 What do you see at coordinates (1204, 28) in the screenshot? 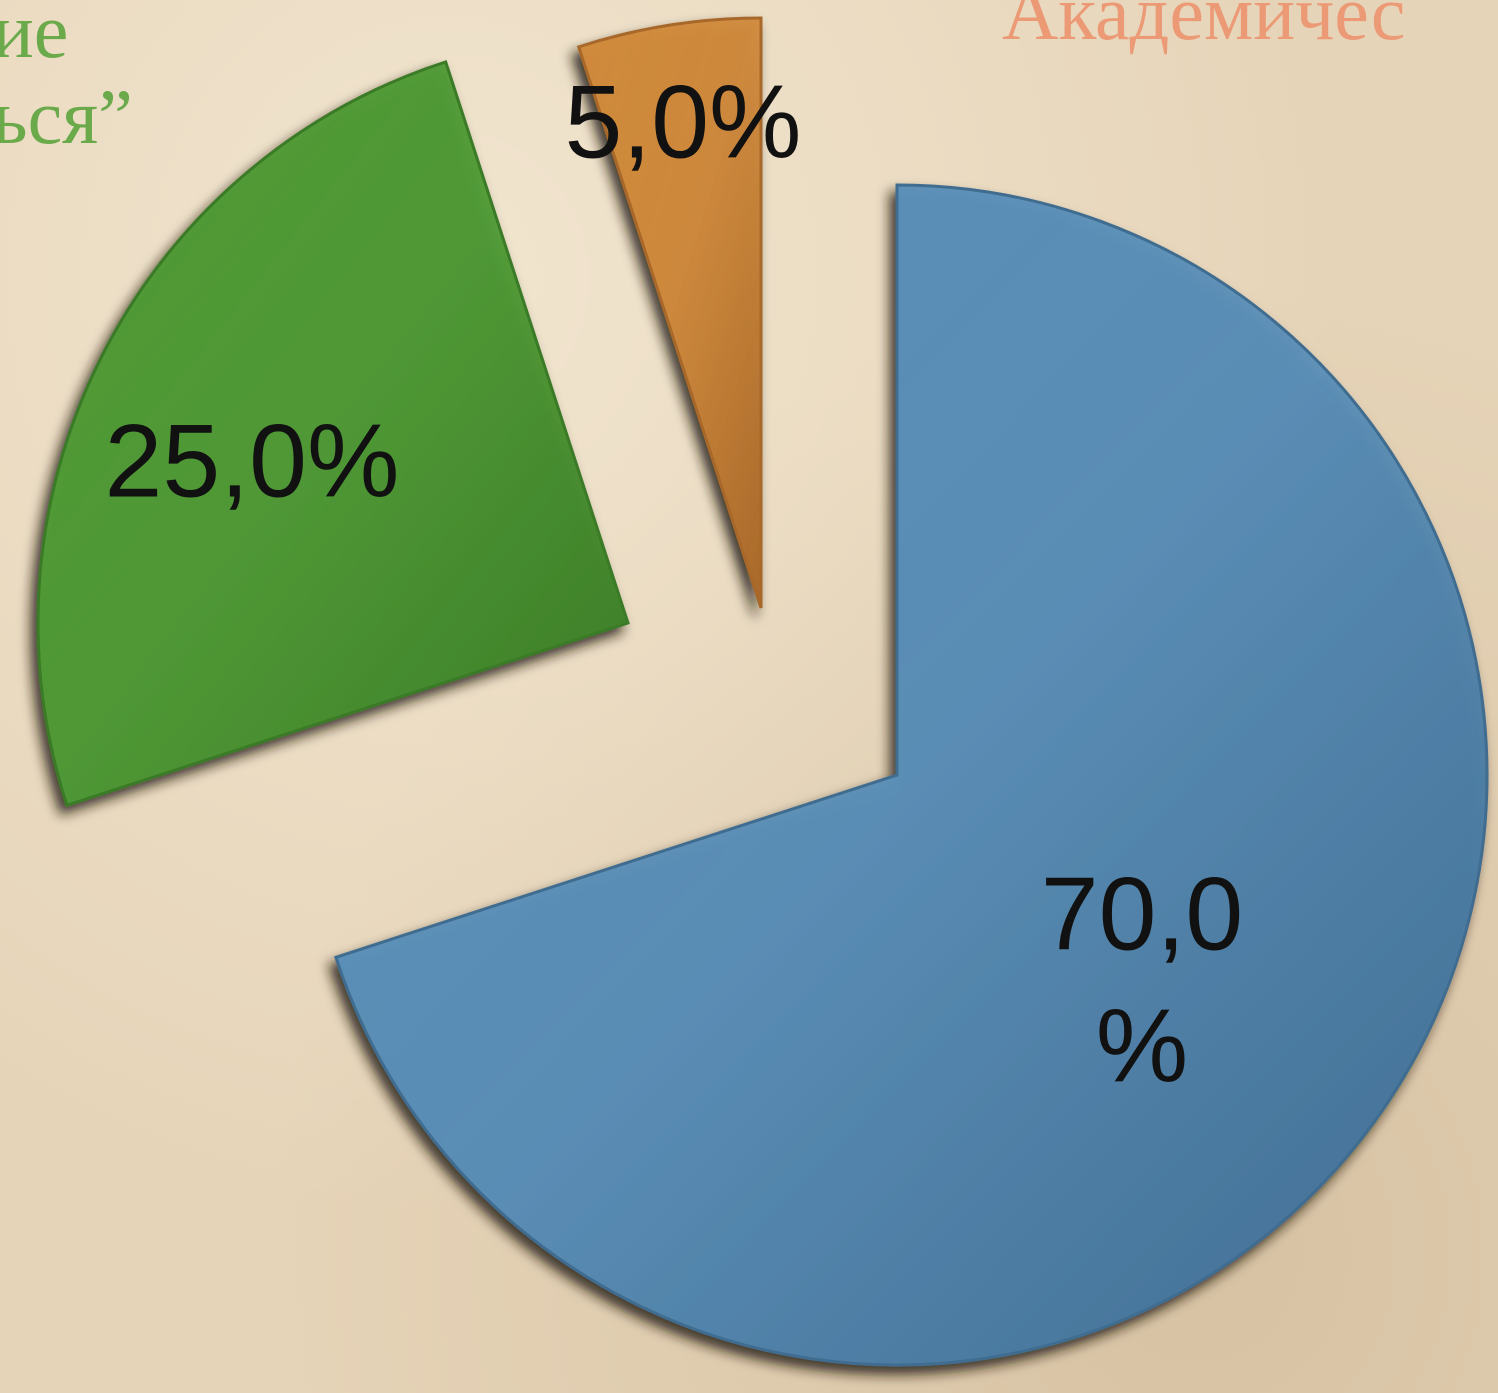
I see `legend-fragment-right: Академичес` at bounding box center [1204, 28].